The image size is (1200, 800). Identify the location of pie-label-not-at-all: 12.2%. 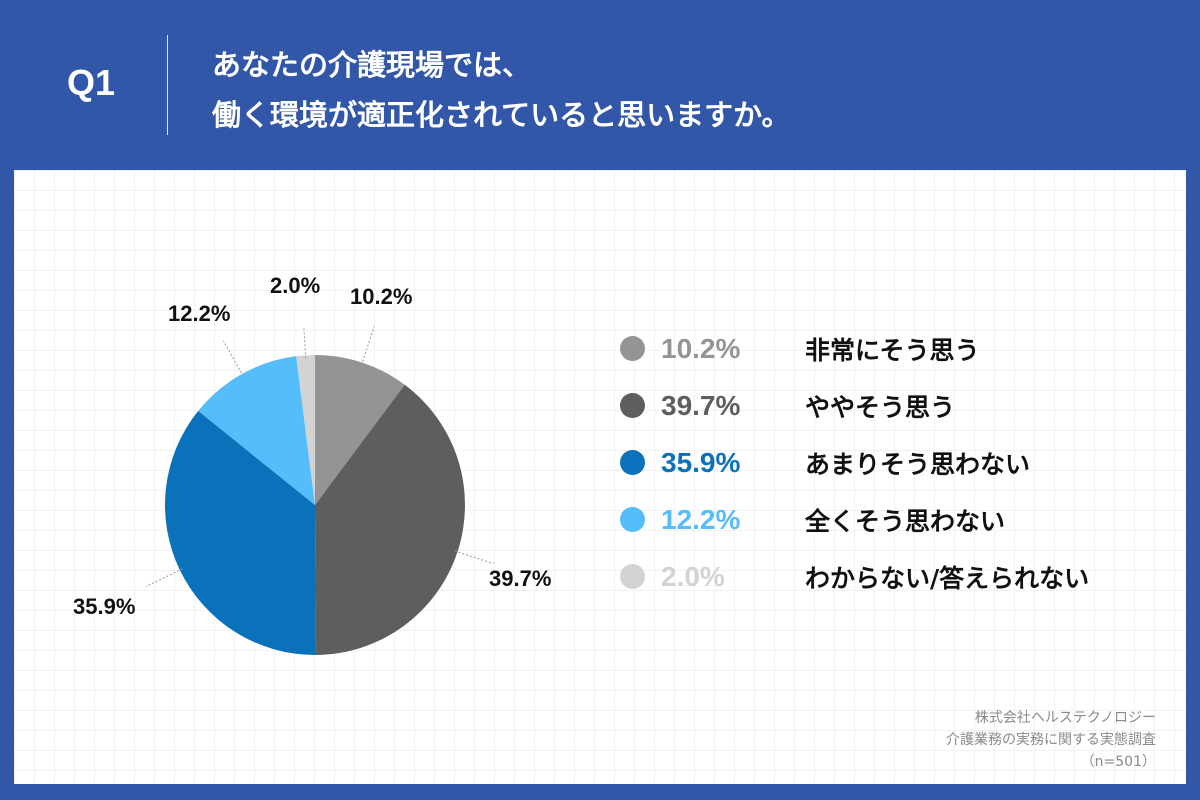
(199, 313).